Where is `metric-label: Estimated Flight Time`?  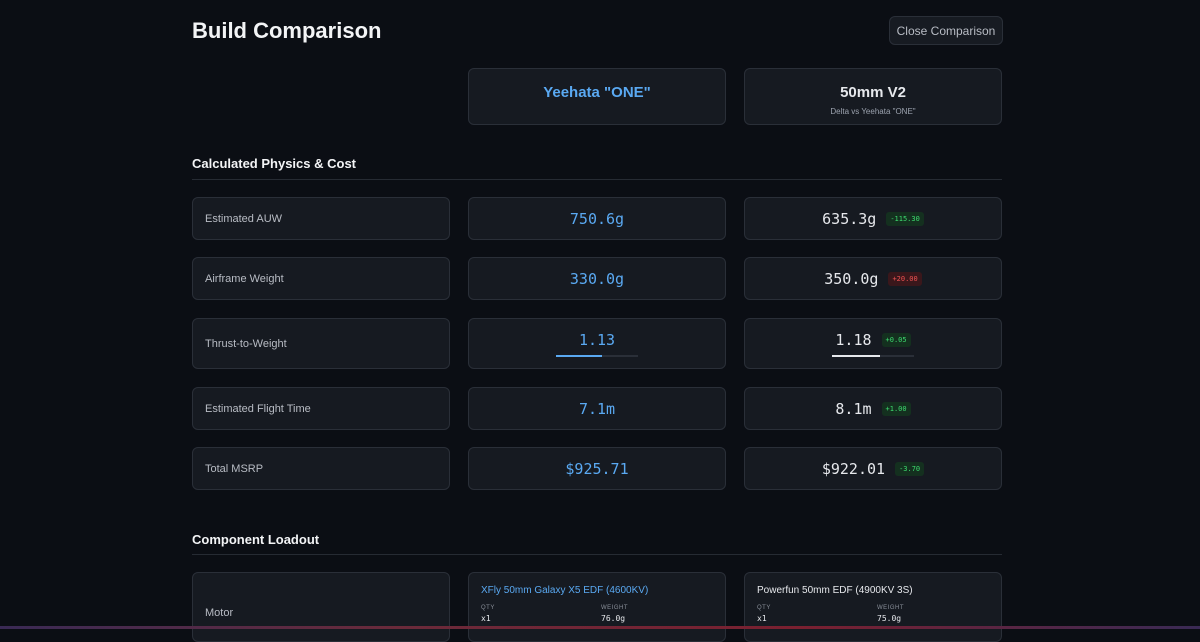 metric-label: Estimated Flight Time is located at coordinates (321, 408).